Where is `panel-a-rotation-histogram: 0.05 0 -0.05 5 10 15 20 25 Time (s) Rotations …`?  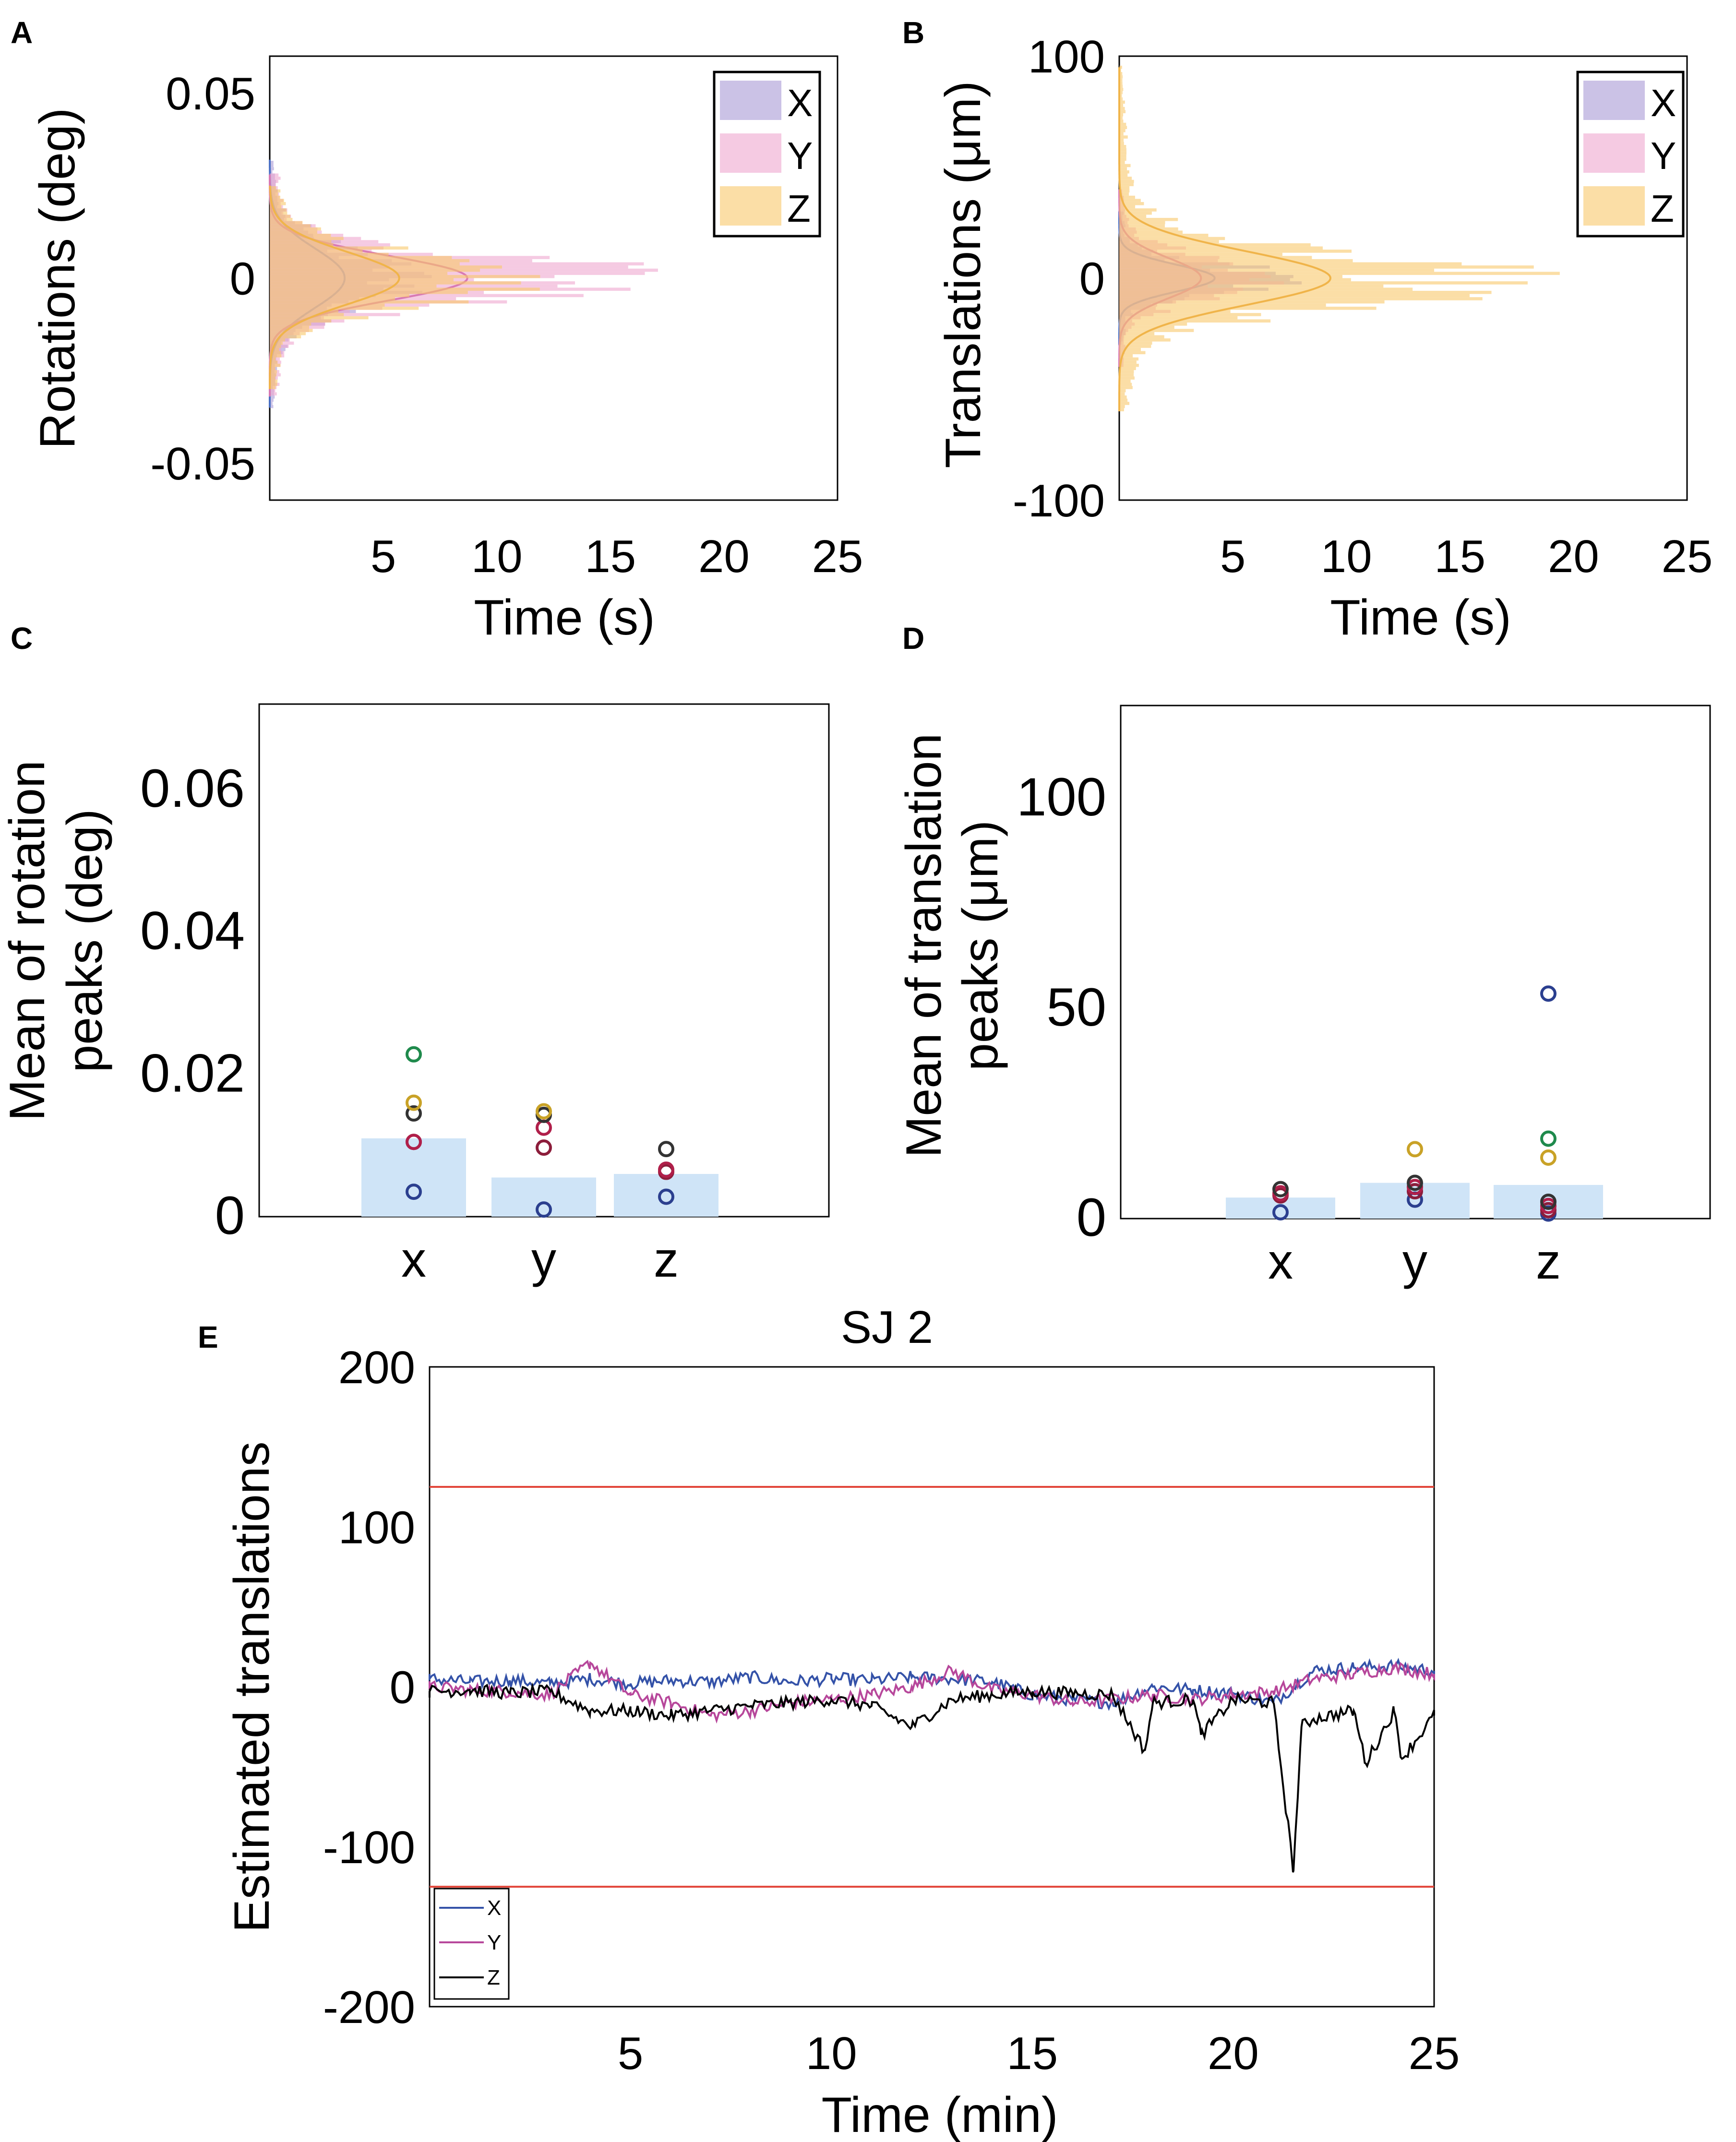
panel-a-rotation-histogram: 0.05 0 -0.05 5 10 15 20 25 Time (s) Rotations … is located at coordinates (446, 350).